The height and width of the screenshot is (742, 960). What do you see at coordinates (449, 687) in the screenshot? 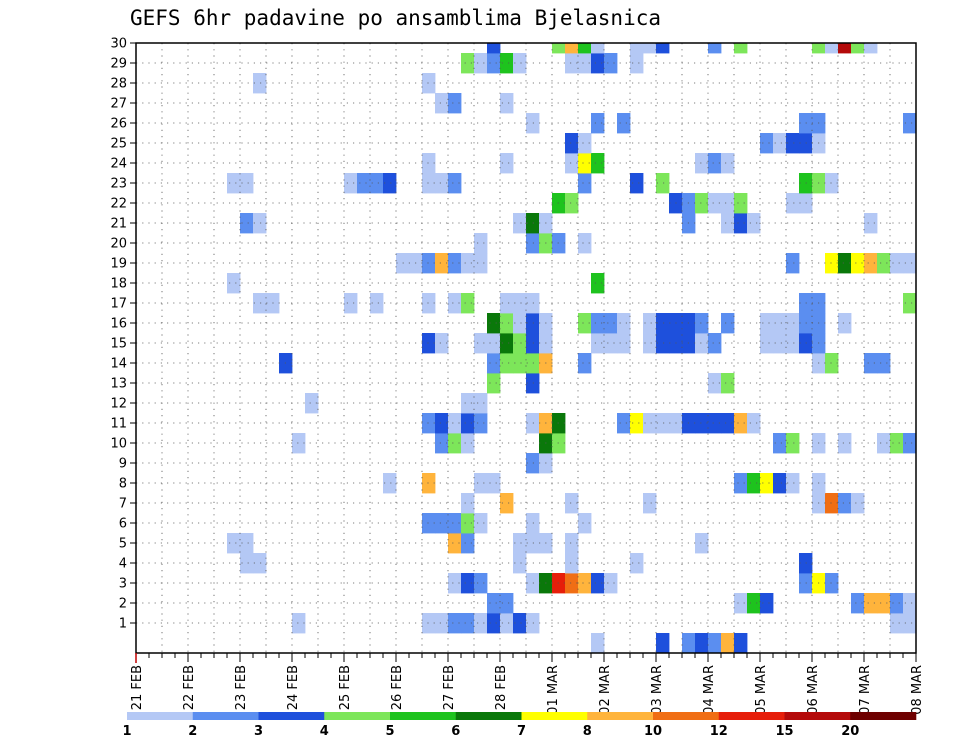
I see `x-tick-label: 27 FEB` at bounding box center [449, 687].